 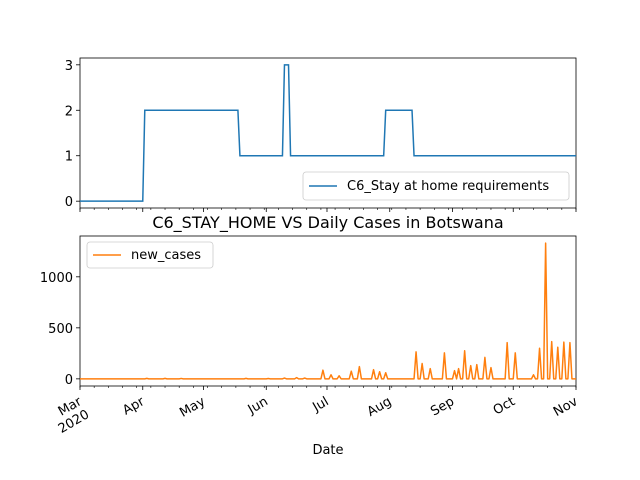 What do you see at coordinates (69, 66) in the screenshot?
I see `y-tick-label: 3` at bounding box center [69, 66].